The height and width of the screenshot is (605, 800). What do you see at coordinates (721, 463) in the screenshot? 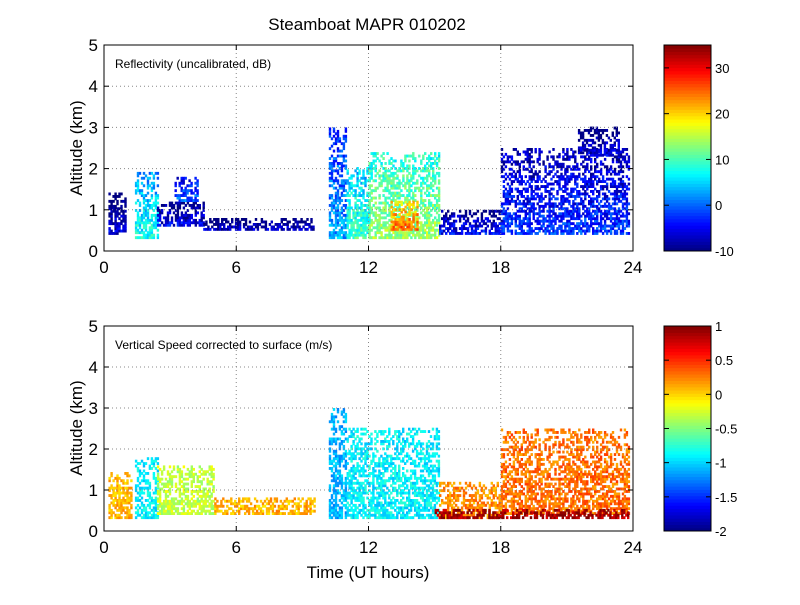
I see `colorbar-tick-label: -1` at bounding box center [721, 463].